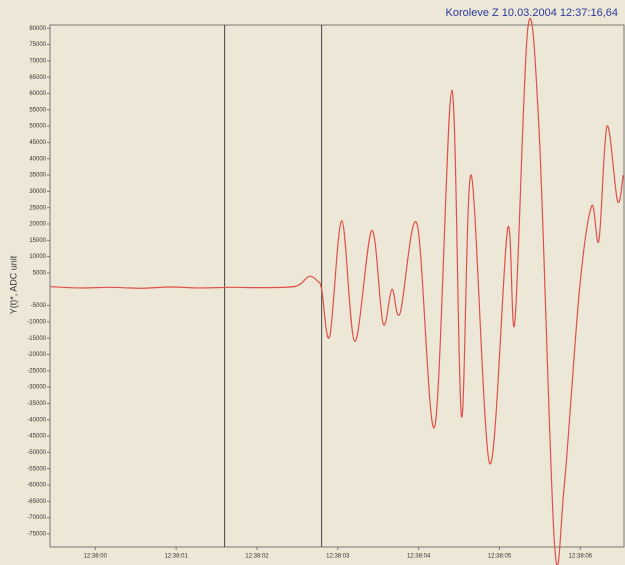 The height and width of the screenshot is (565, 625). I want to click on y-tick-label: -75000, so click(36, 535).